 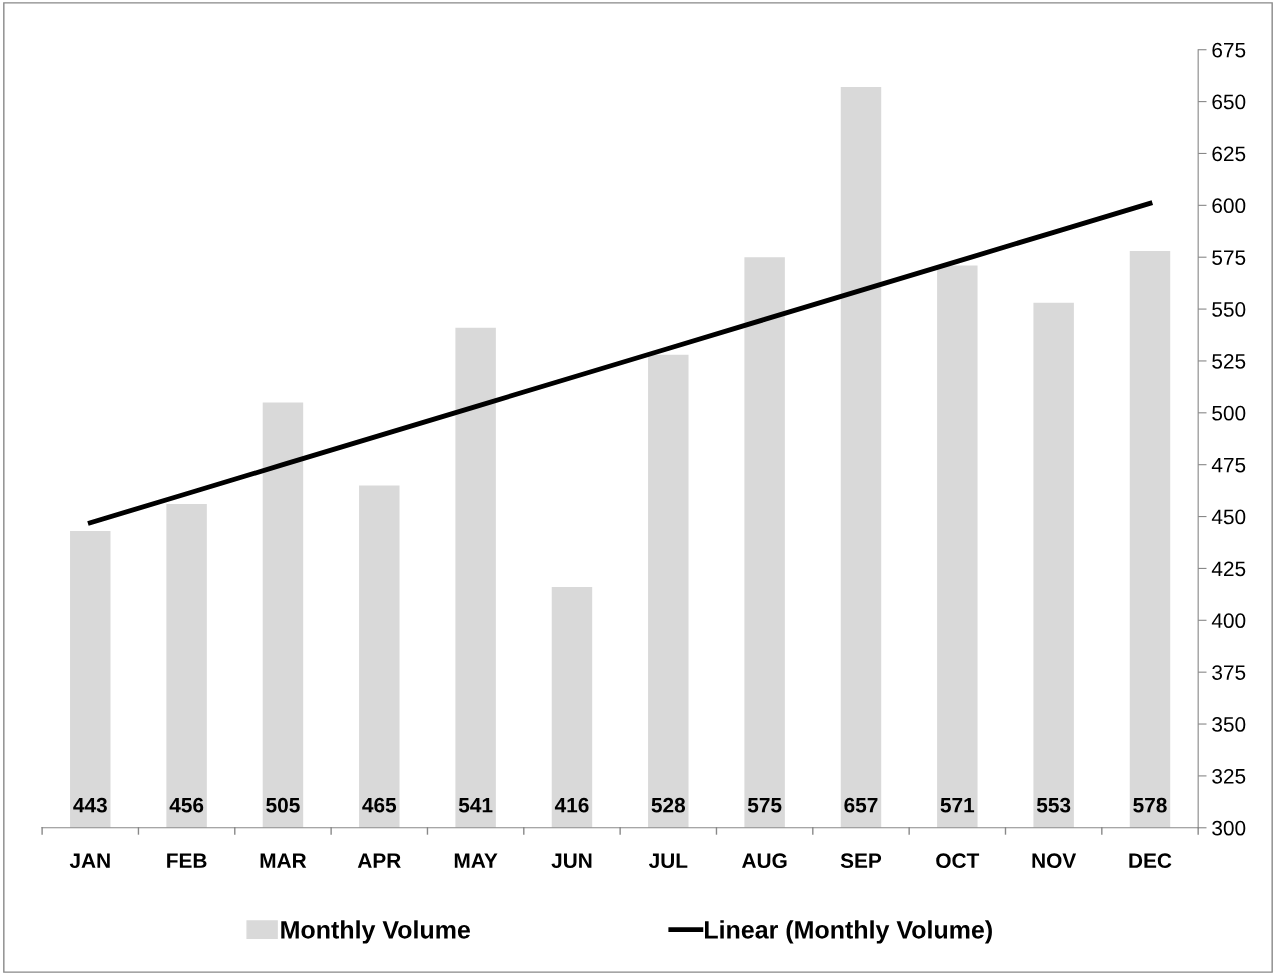 What do you see at coordinates (1229, 828) in the screenshot?
I see `y-tick-label: 300` at bounding box center [1229, 828].